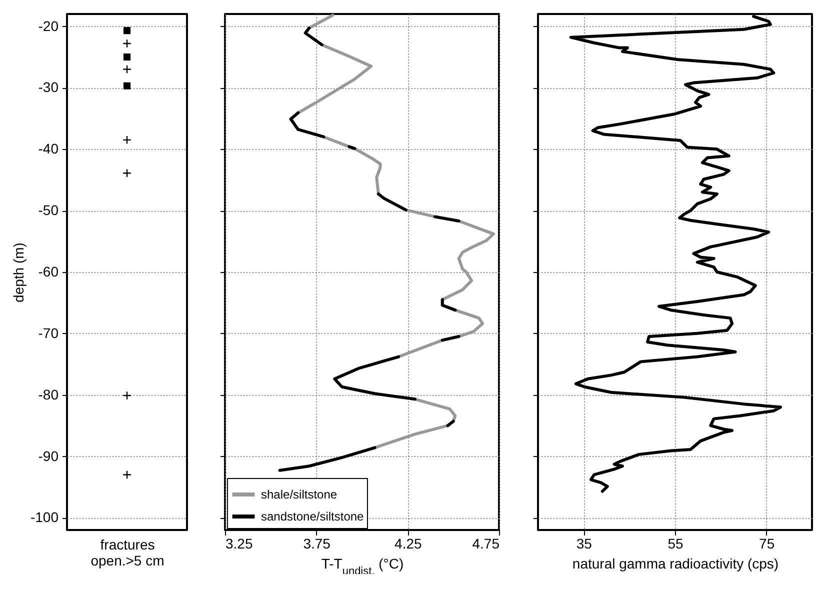 The image size is (834, 592). I want to click on x-tick-label: 3.75, so click(317, 544).